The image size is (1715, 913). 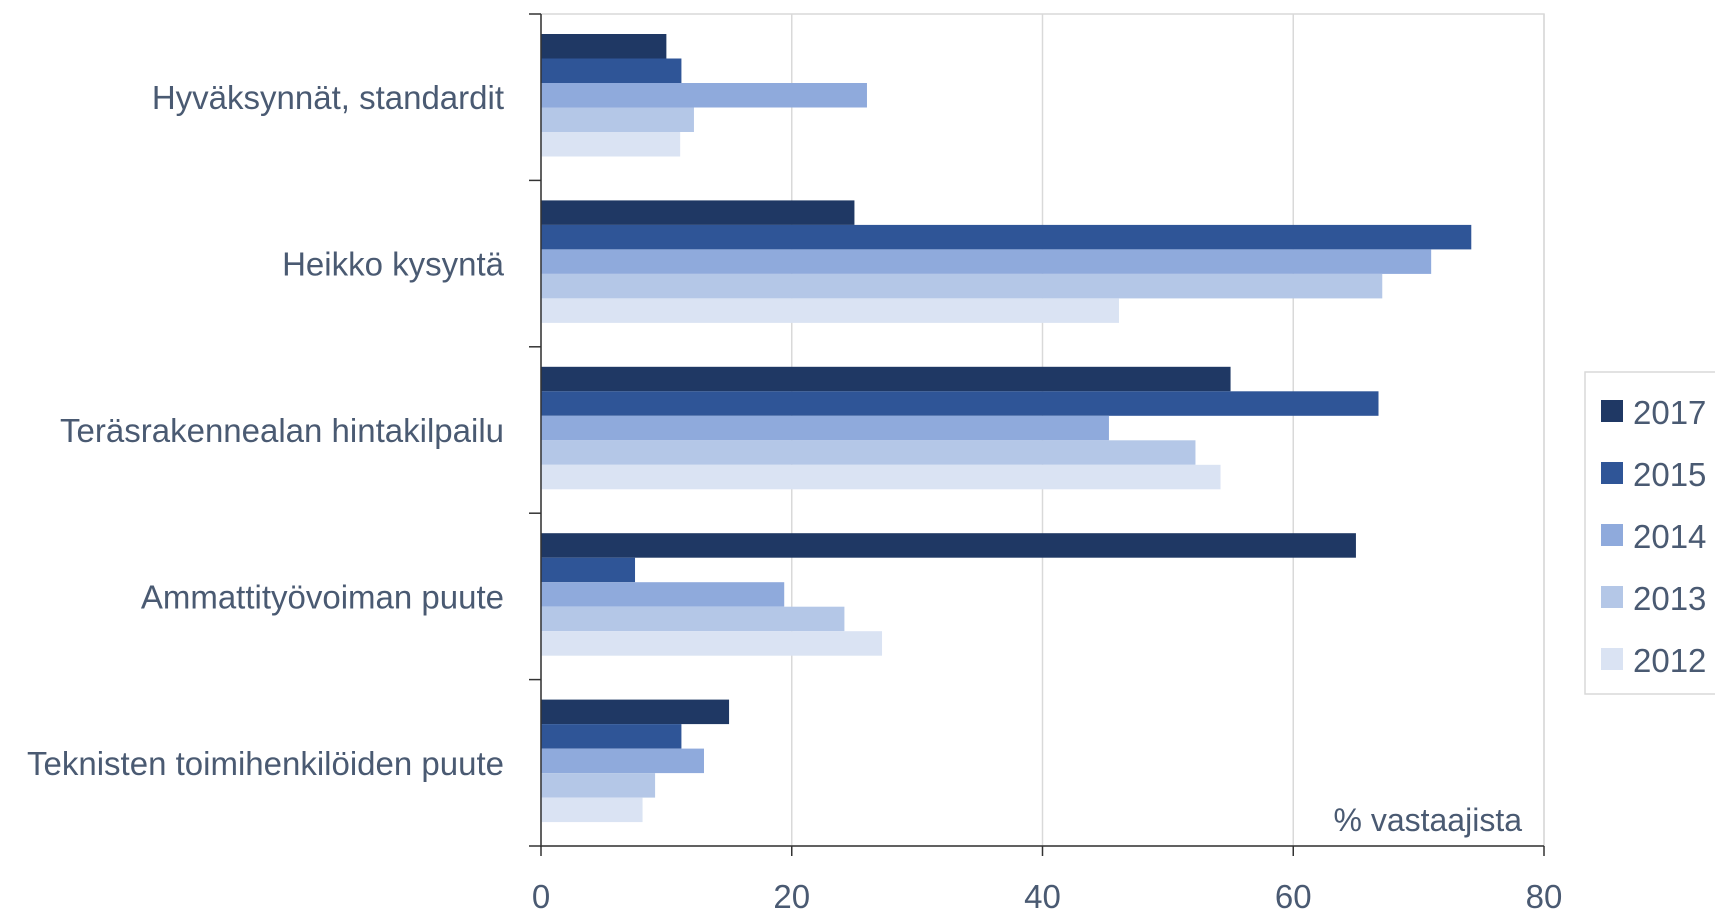 What do you see at coordinates (1427, 820) in the screenshot?
I see `unit-annotation: % vastaajista` at bounding box center [1427, 820].